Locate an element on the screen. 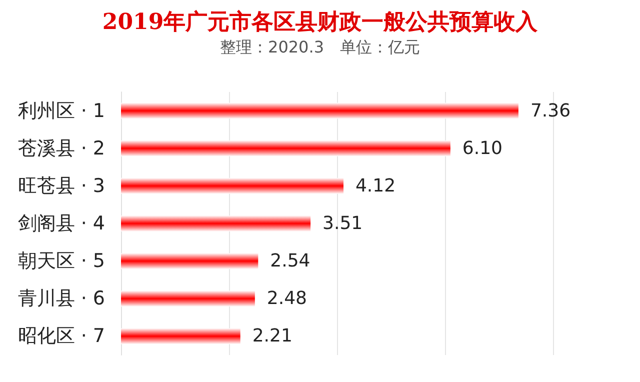 This screenshot has width=640, height=382. chart-subtitle: 整理：2020.3 单位：亿元 is located at coordinates (320, 47).